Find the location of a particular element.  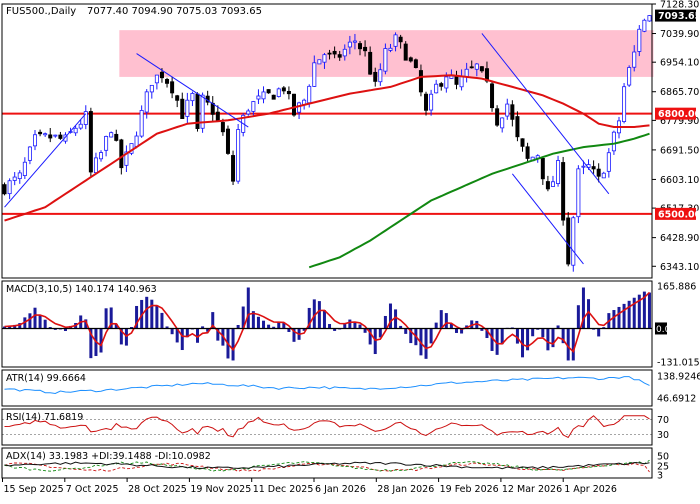

adx-tick-label: 3 is located at coordinates (660, 475).